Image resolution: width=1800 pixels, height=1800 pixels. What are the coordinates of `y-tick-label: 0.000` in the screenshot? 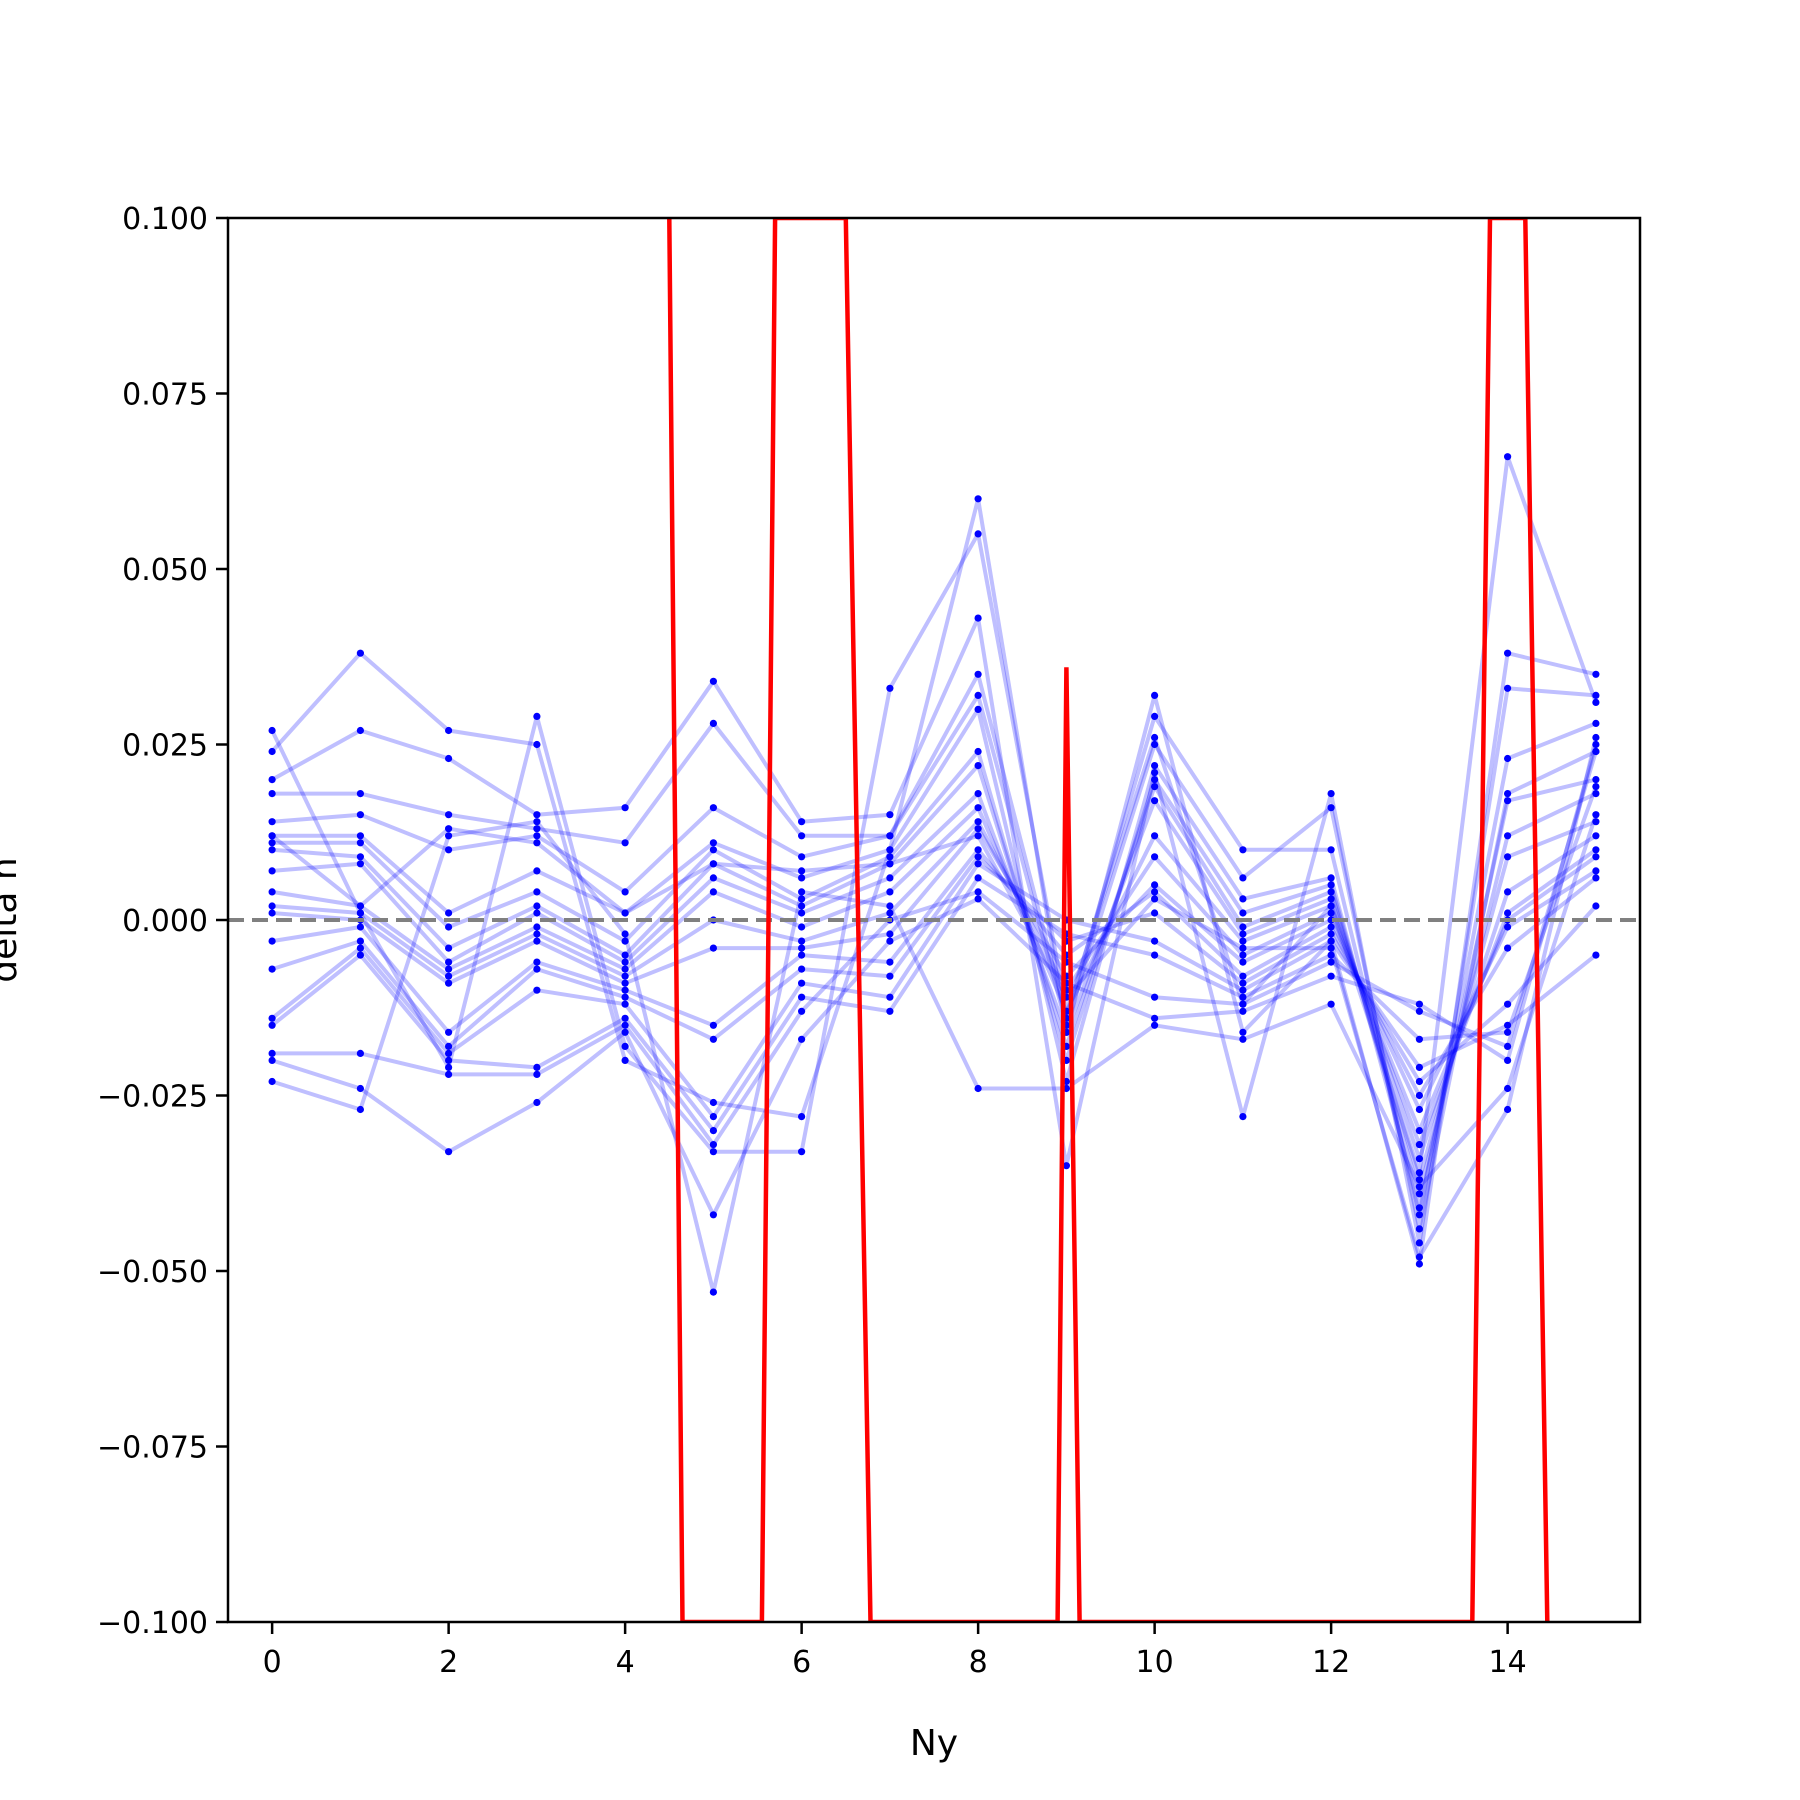 It's located at (165, 921).